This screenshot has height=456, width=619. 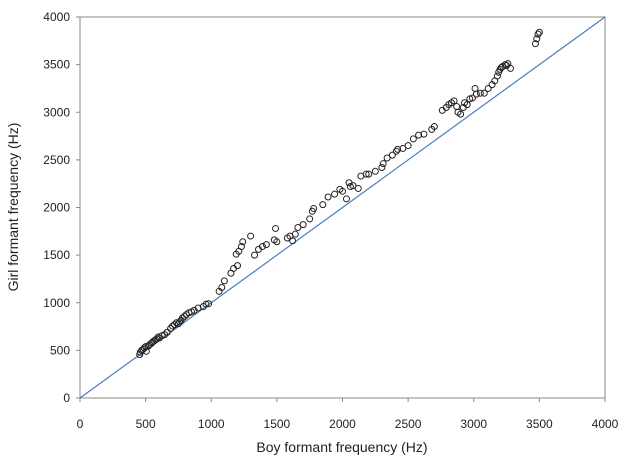 What do you see at coordinates (13, 207) in the screenshot?
I see `y-axis-title: Girl formant frequency (Hz)` at bounding box center [13, 207].